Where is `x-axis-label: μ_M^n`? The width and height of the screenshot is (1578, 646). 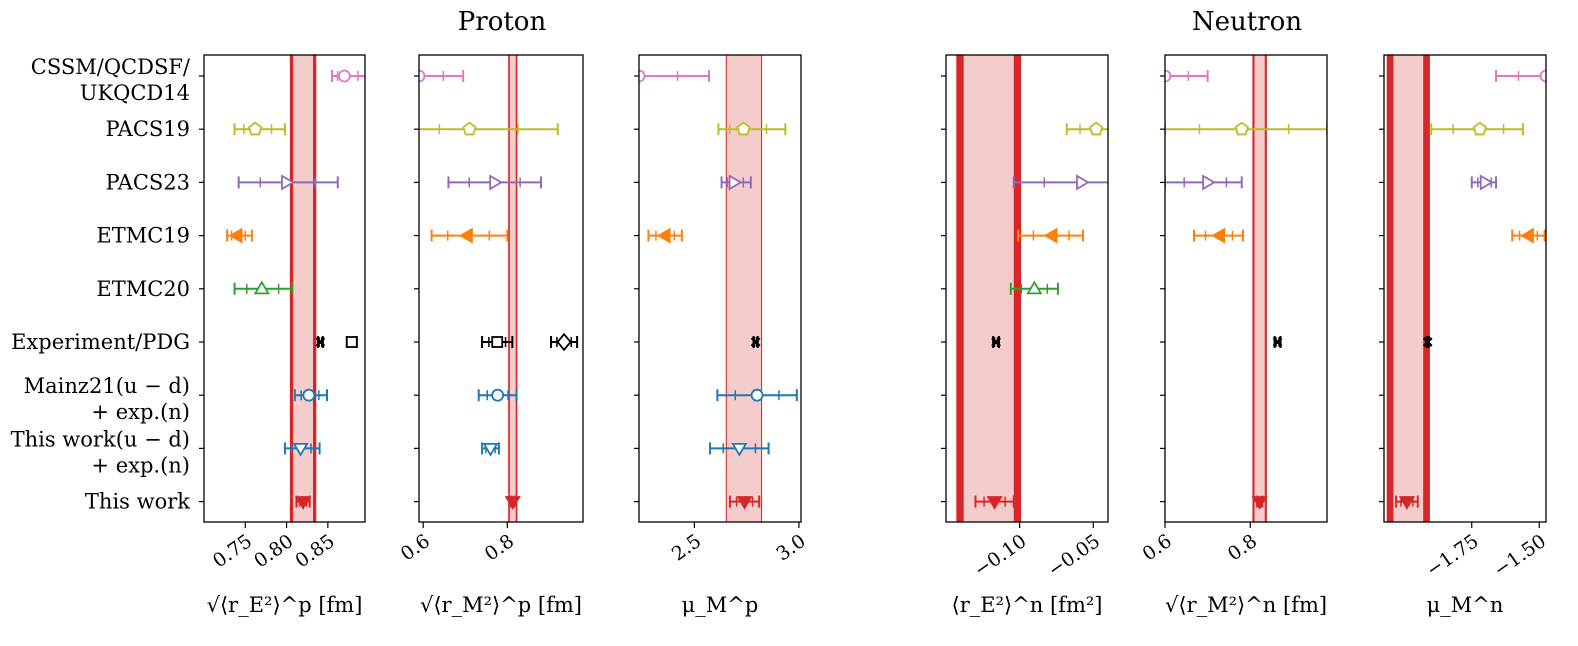
x-axis-label: μ_M^n is located at coordinates (1465, 605).